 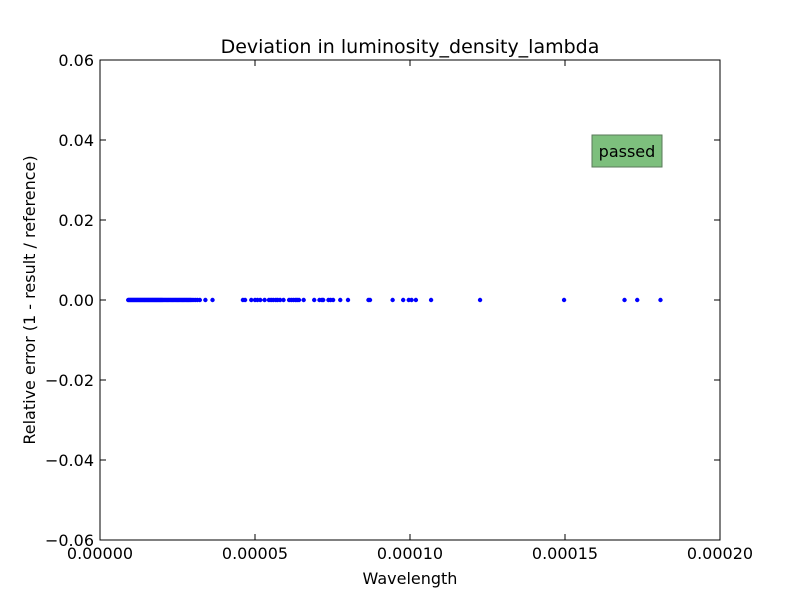 I want to click on chart-title: Deviation in luminosity_density_lambda, so click(x=410, y=47).